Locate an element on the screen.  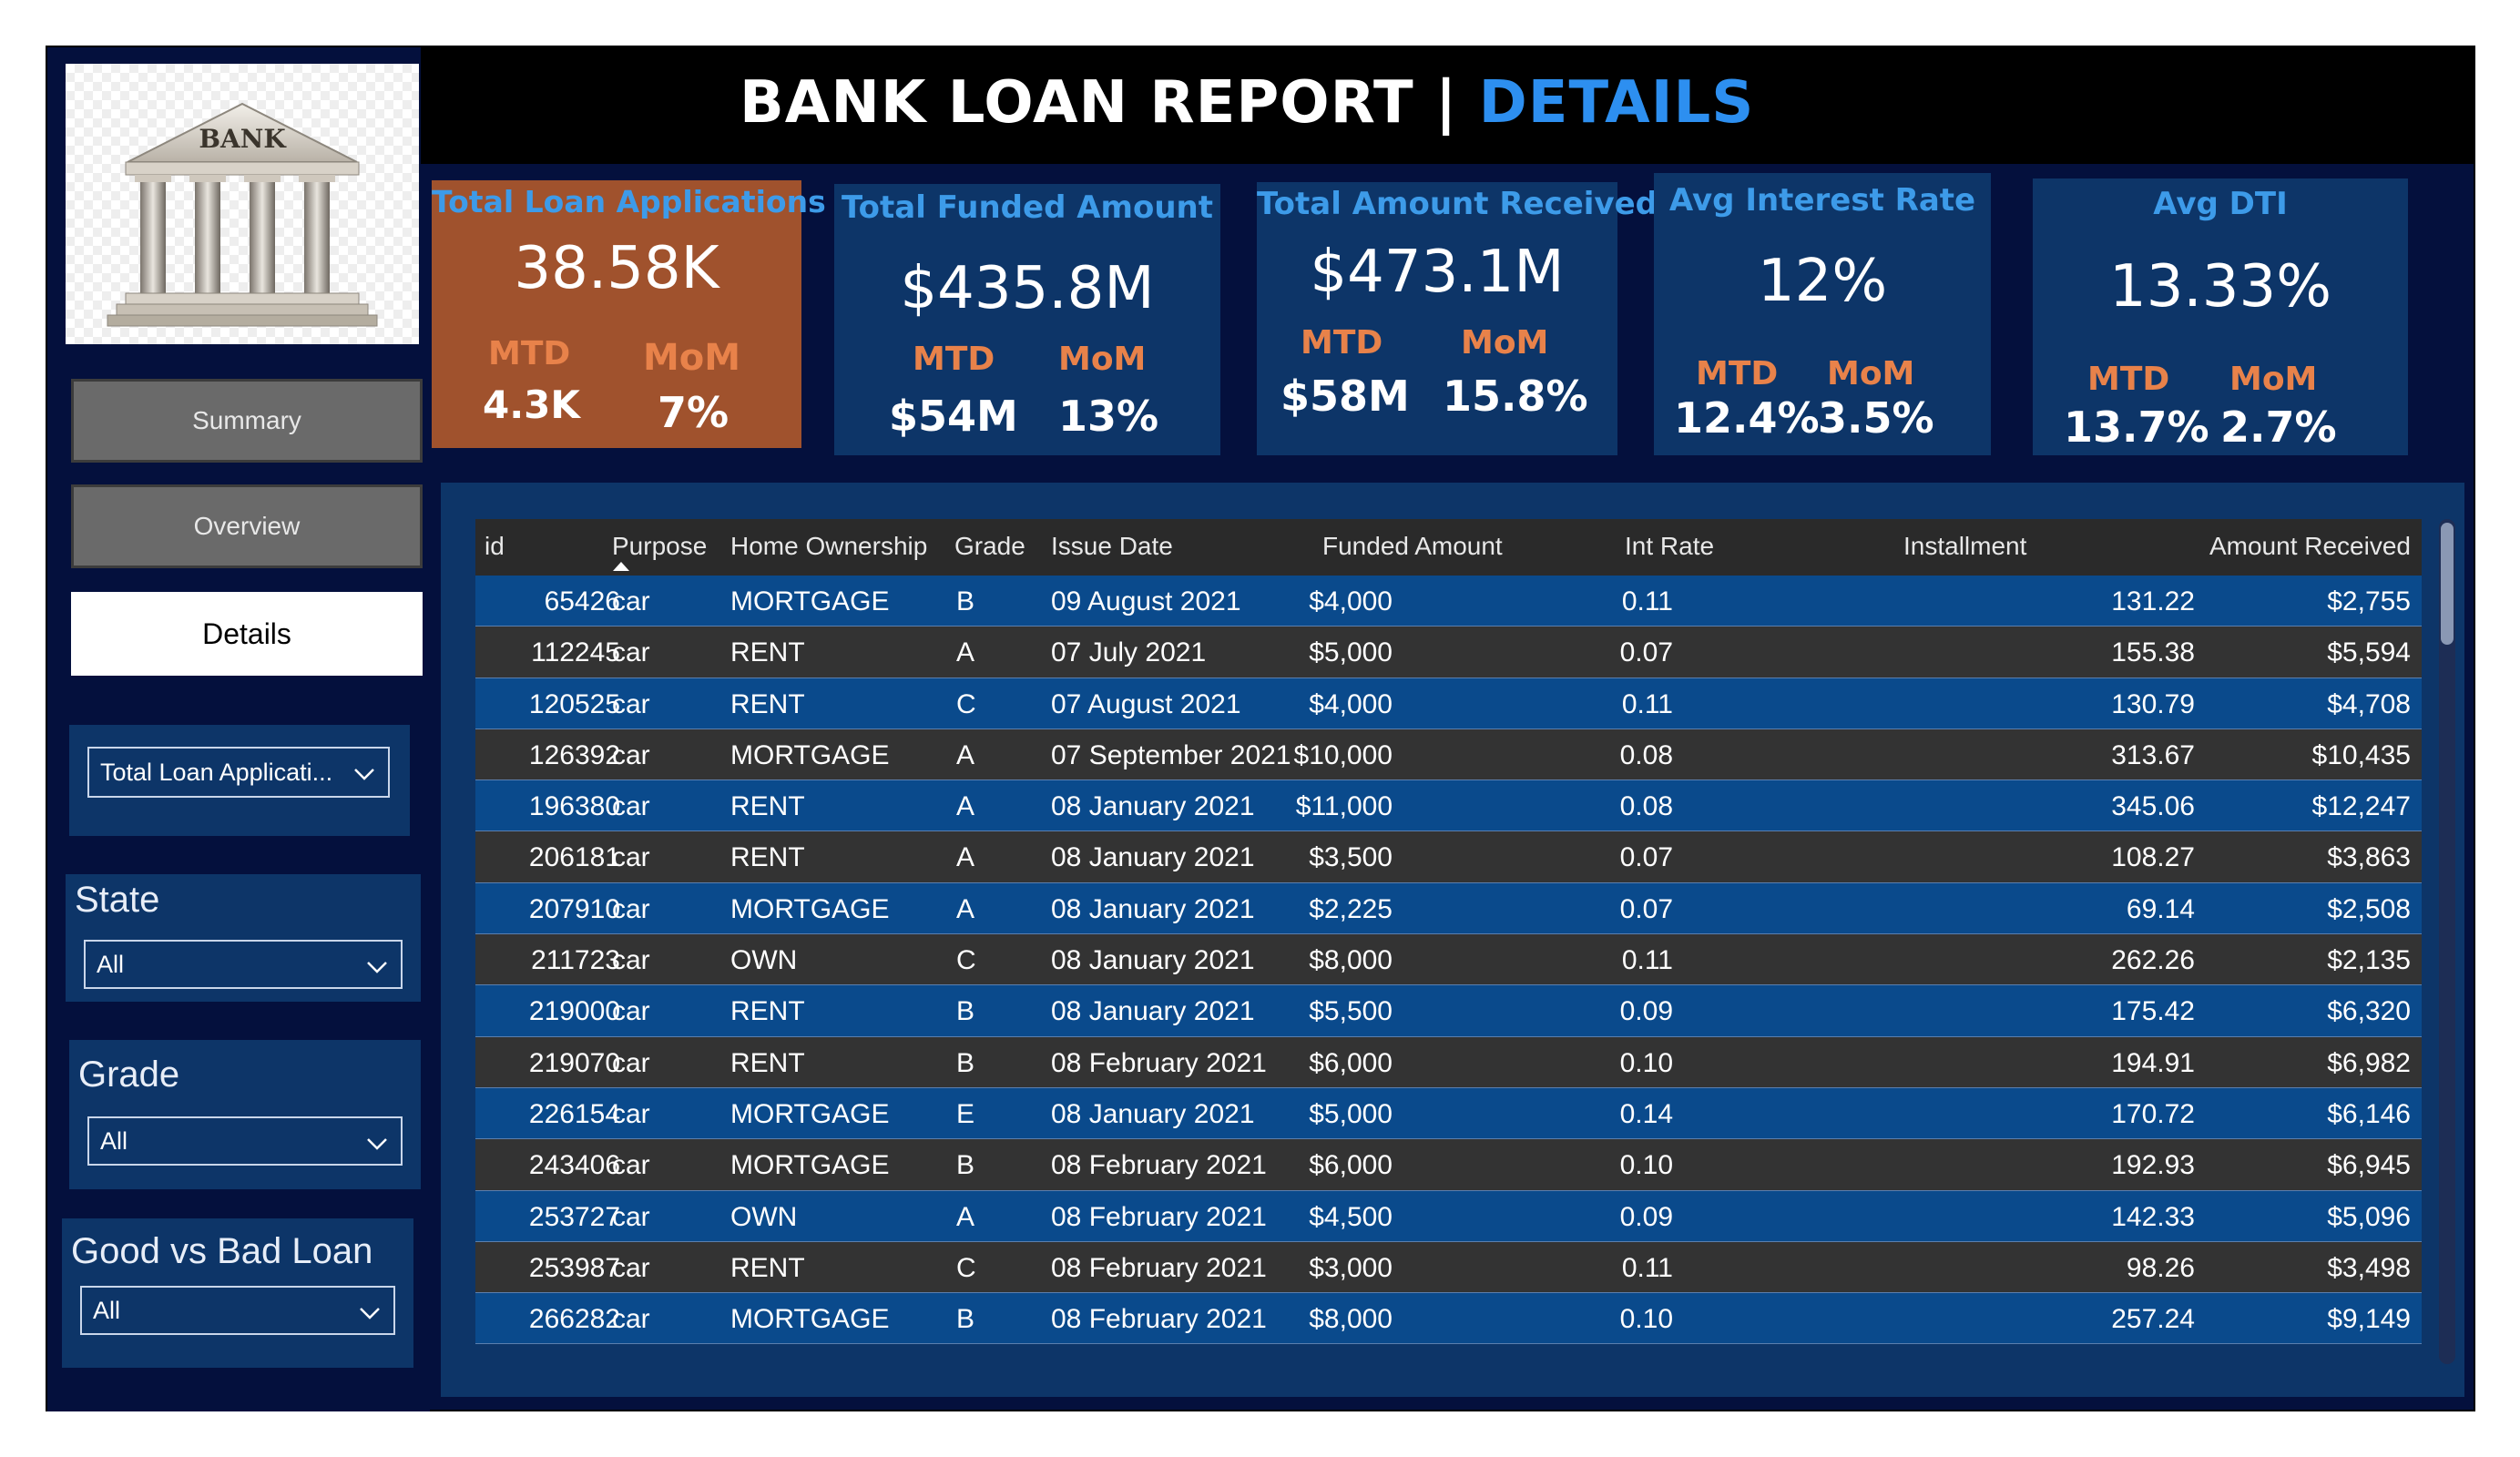
column-header-amount-received: Amount Received is located at coordinates (2310, 546).